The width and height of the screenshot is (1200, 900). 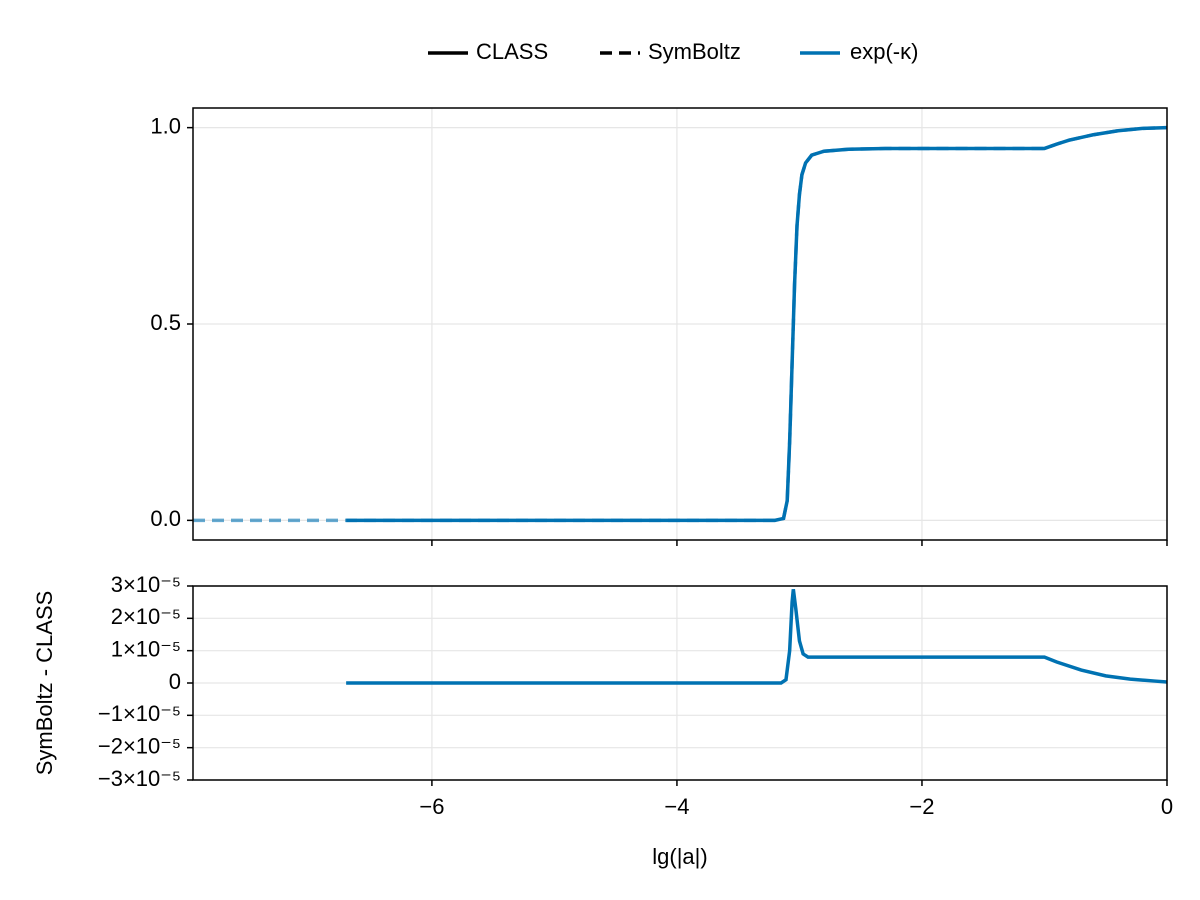 What do you see at coordinates (921, 806) in the screenshot?
I see `x-tick-label: −2` at bounding box center [921, 806].